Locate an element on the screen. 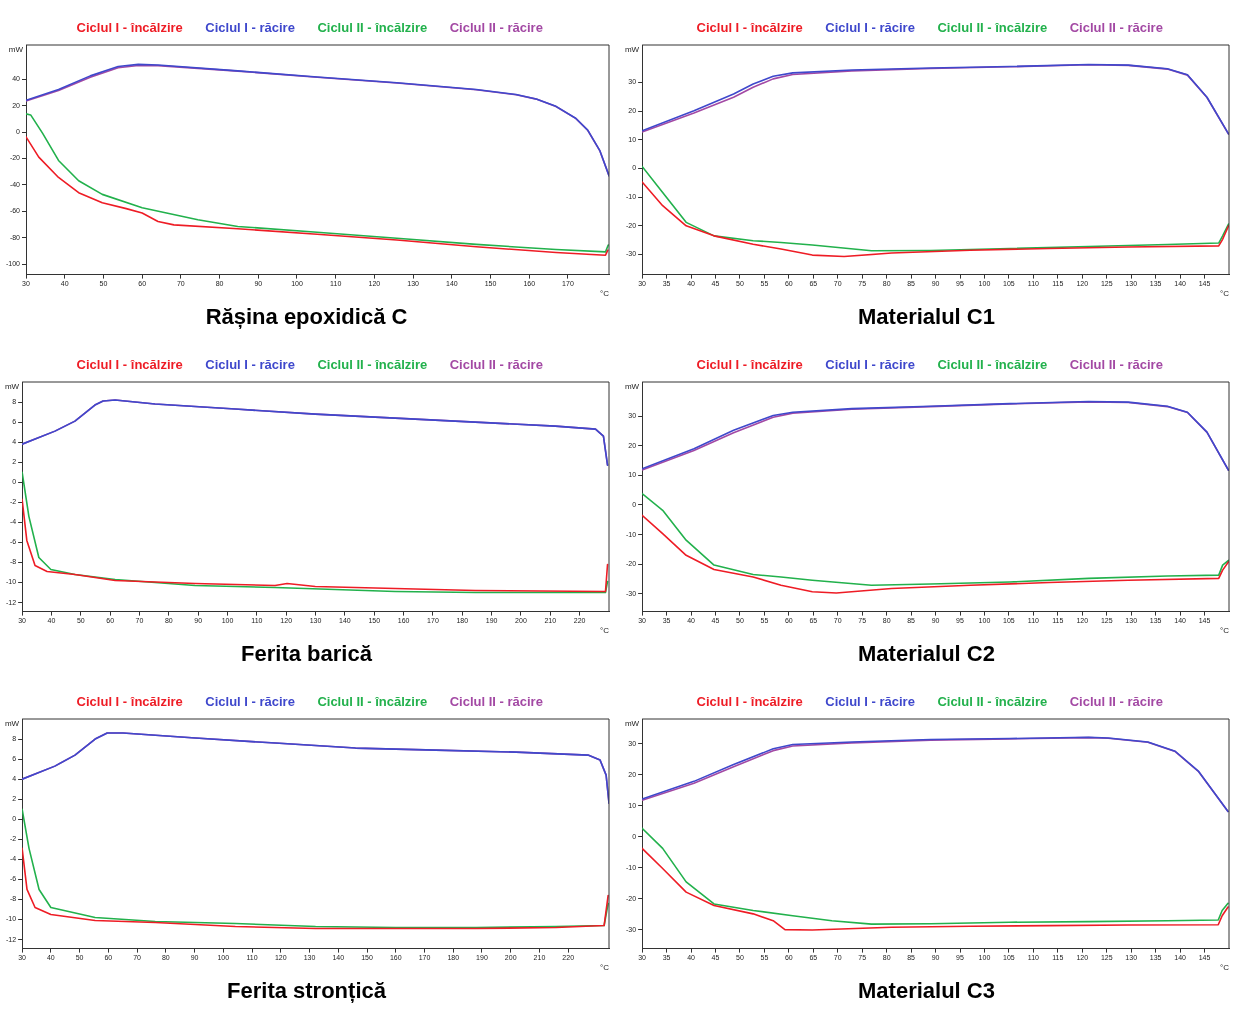  text: Ferita stronțică is located at coordinates (307, 990).